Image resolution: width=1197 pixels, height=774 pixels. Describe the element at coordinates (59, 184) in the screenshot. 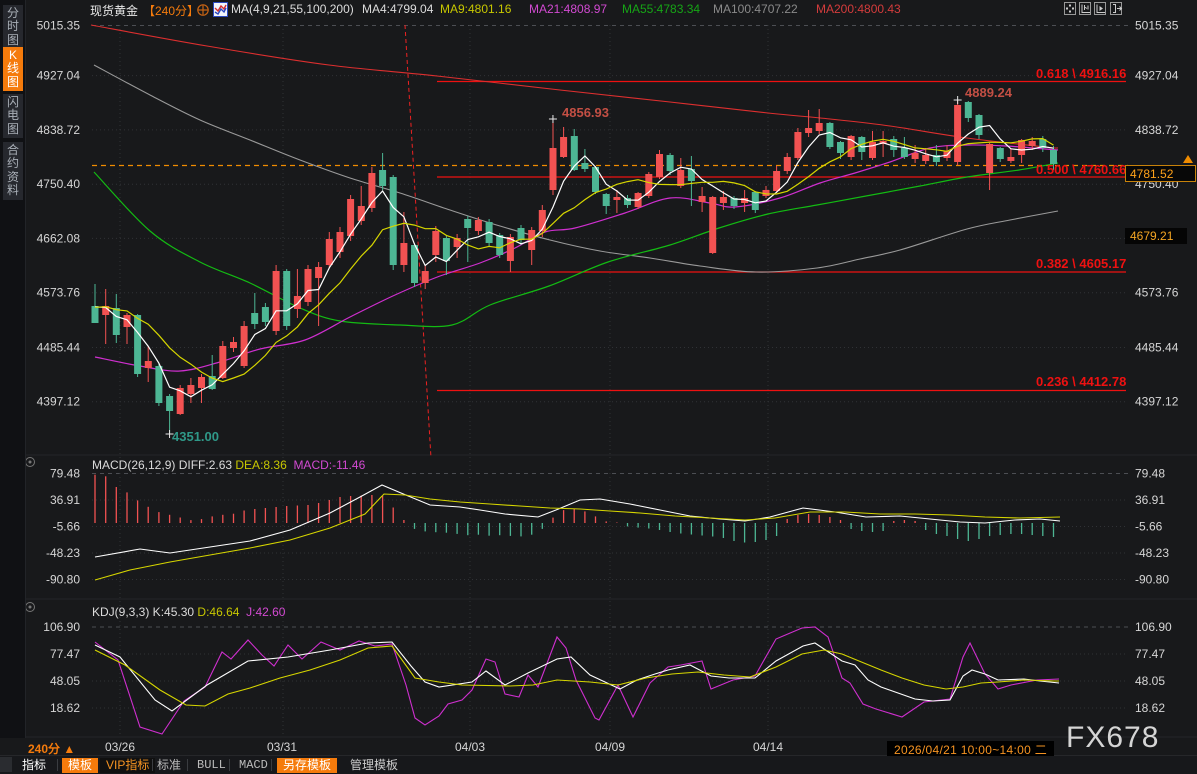

I see `svg-text: 4750.40` at that location.